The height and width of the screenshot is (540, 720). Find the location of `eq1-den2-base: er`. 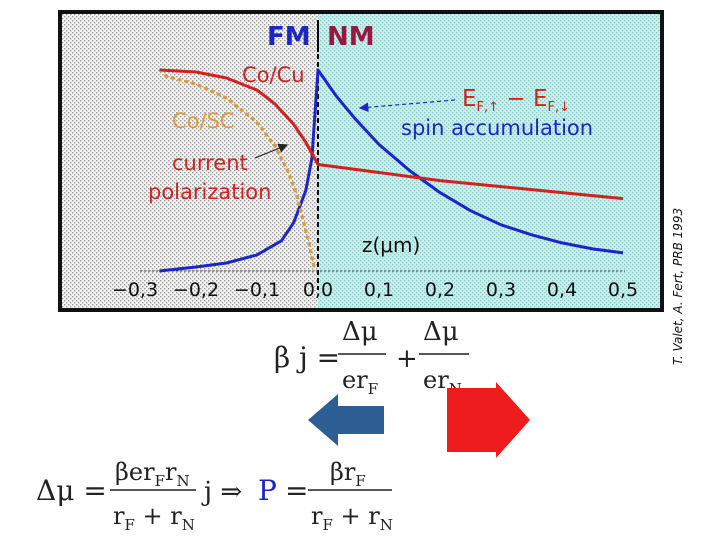

eq1-den2-base: er is located at coordinates (436, 380).